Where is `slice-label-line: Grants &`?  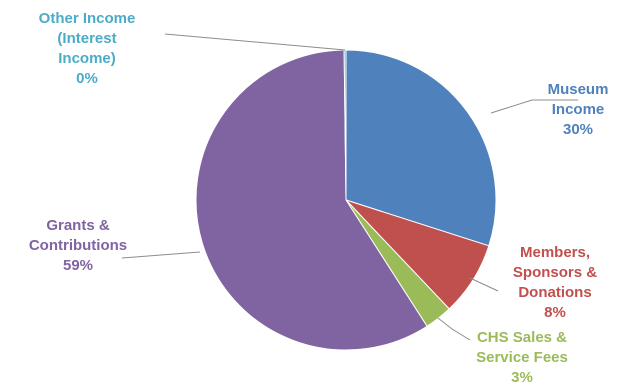 slice-label-line: Grants & is located at coordinates (78, 225).